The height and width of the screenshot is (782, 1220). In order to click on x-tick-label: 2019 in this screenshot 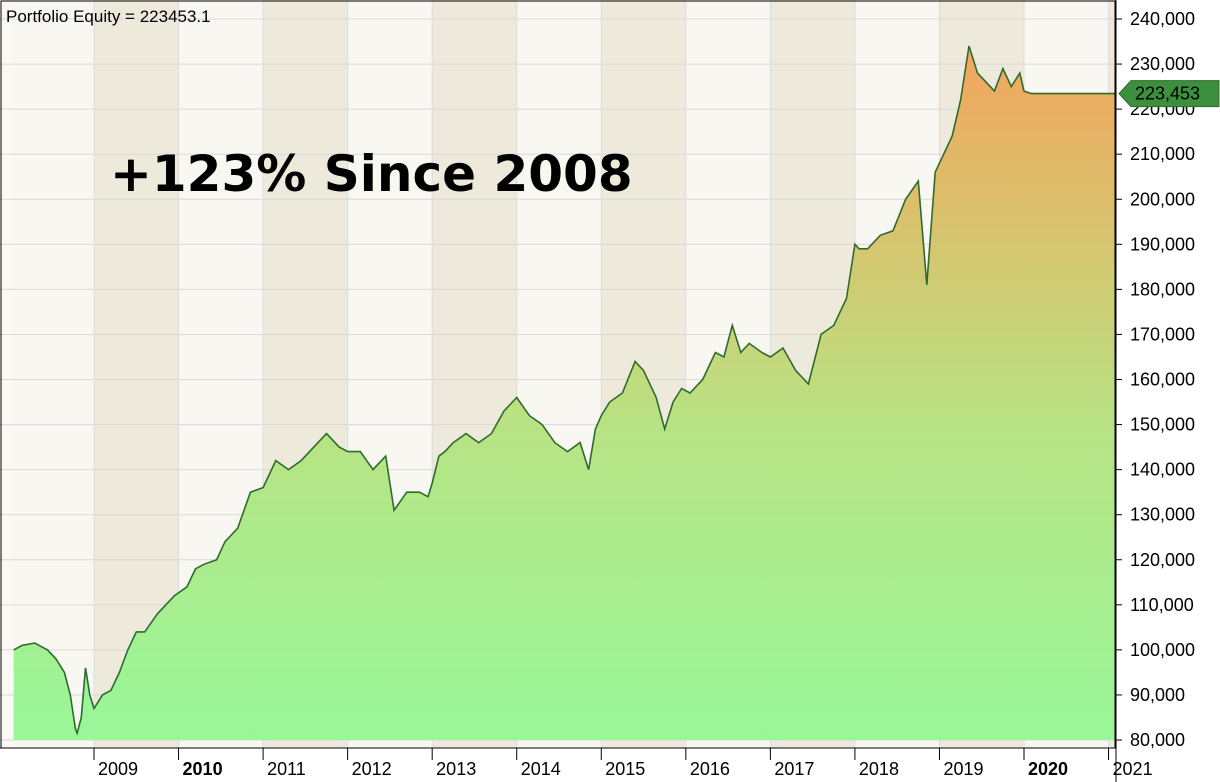, I will do `click(963, 769)`.